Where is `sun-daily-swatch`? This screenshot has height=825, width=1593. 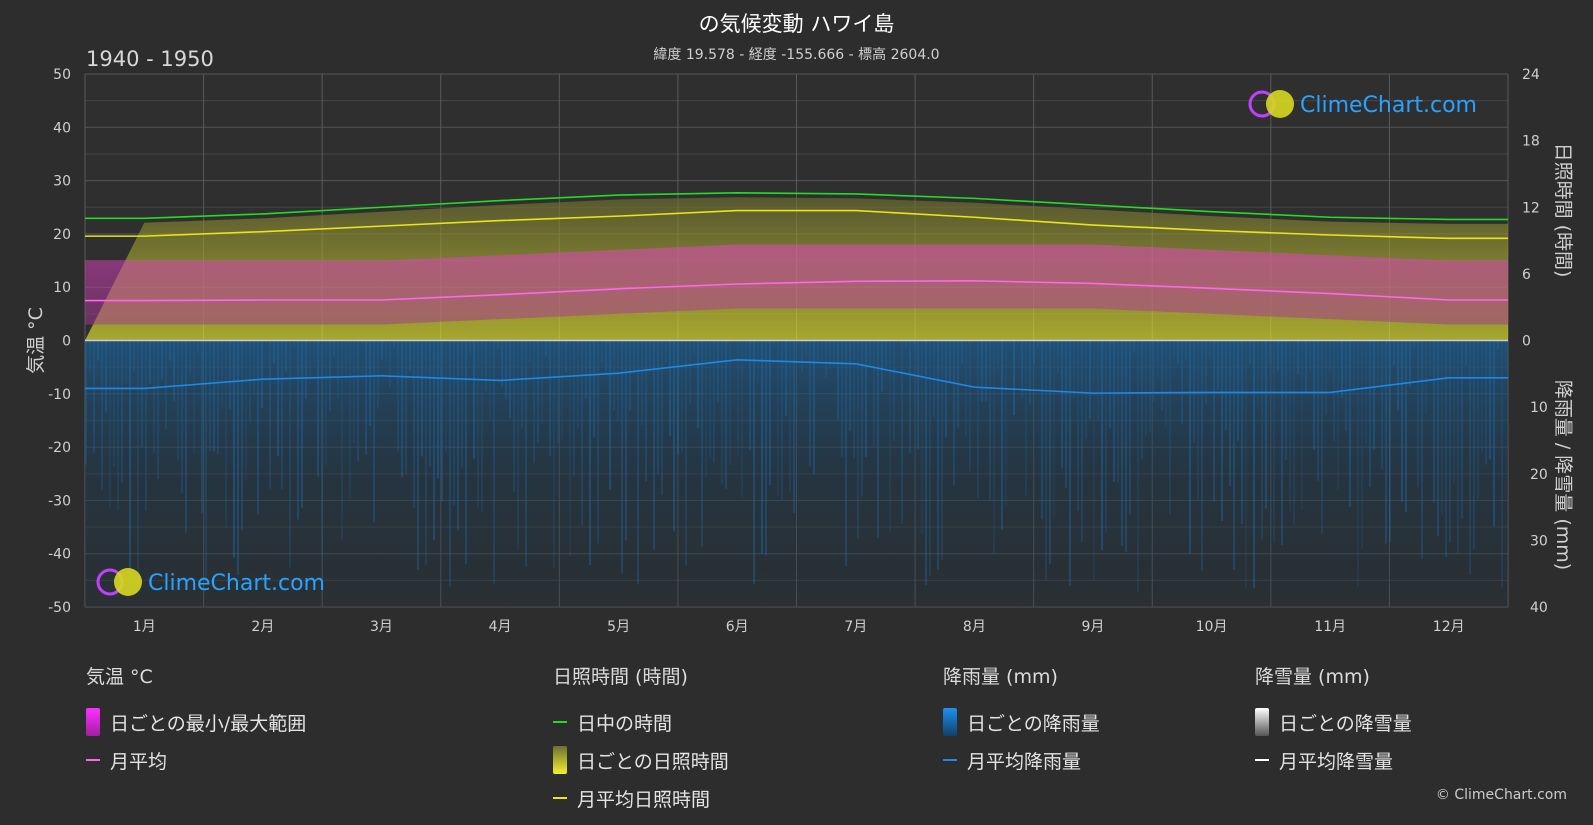
sun-daily-swatch is located at coordinates (560, 760).